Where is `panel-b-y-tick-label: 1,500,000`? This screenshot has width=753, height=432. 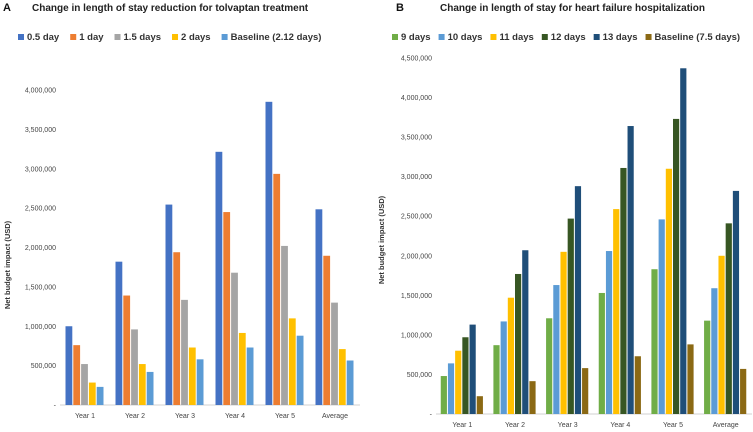
panel-b-y-tick-label: 1,500,000 is located at coordinates (416, 296).